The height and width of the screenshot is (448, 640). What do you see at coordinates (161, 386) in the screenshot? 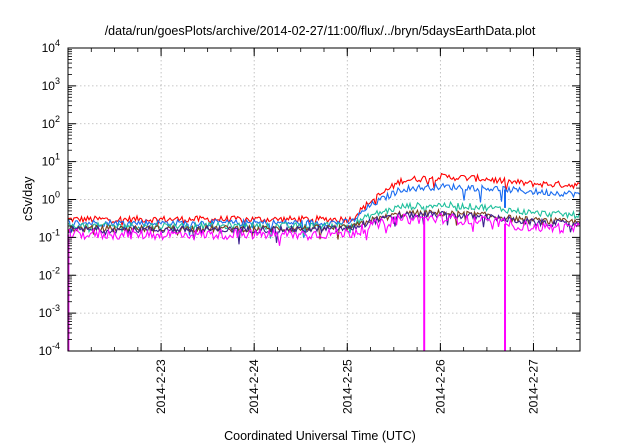
I see `x-tick-label: 2014-2-23` at bounding box center [161, 386].